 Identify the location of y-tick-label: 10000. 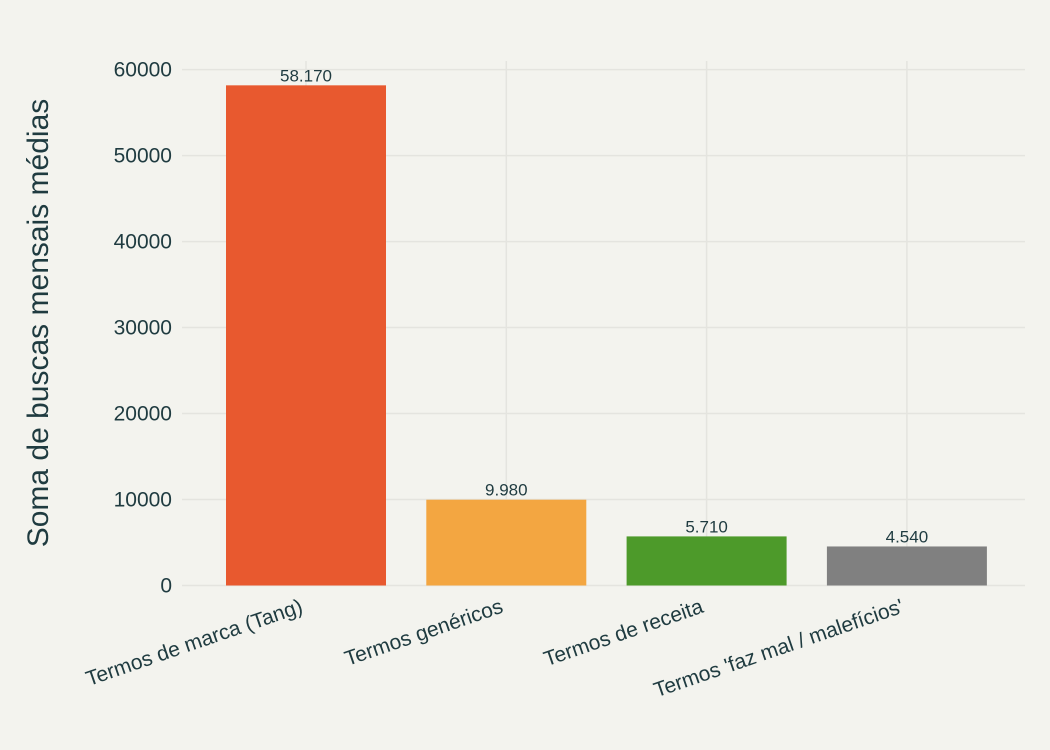
(143, 500).